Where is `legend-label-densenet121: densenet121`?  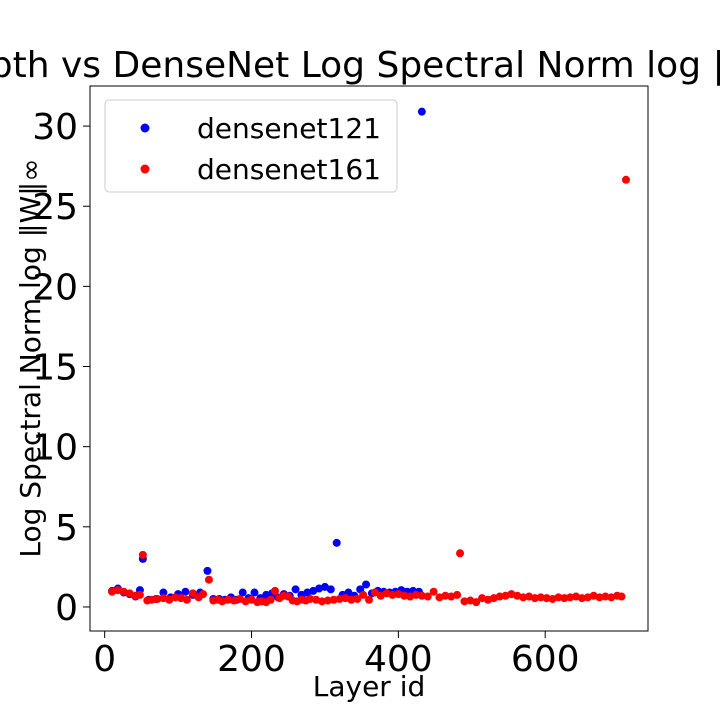 legend-label-densenet121: densenet121 is located at coordinates (289, 128).